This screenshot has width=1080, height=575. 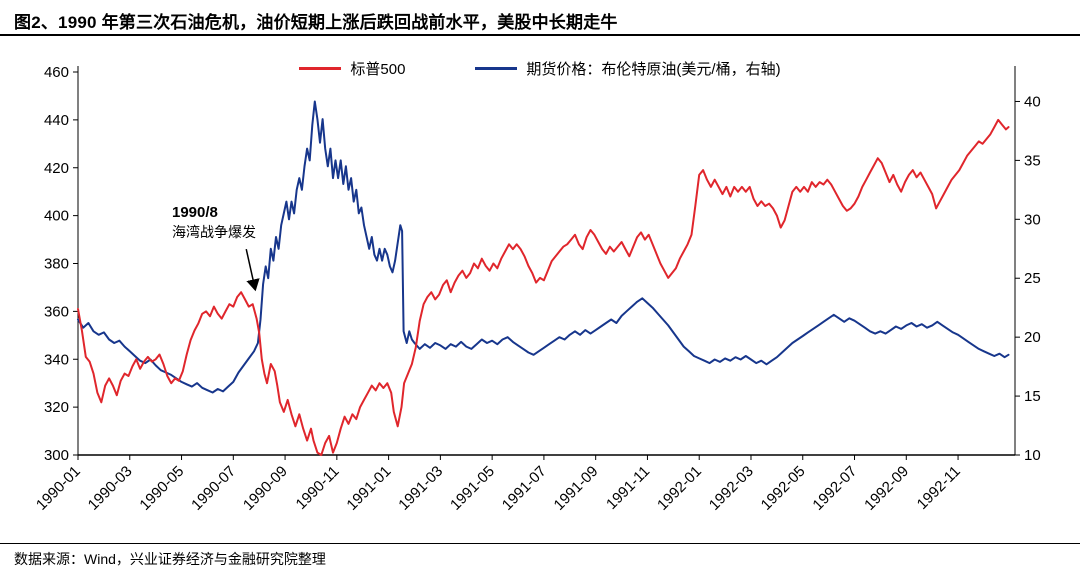 What do you see at coordinates (56, 311) in the screenshot?
I see `left-axis-tick-label: 360` at bounding box center [56, 311].